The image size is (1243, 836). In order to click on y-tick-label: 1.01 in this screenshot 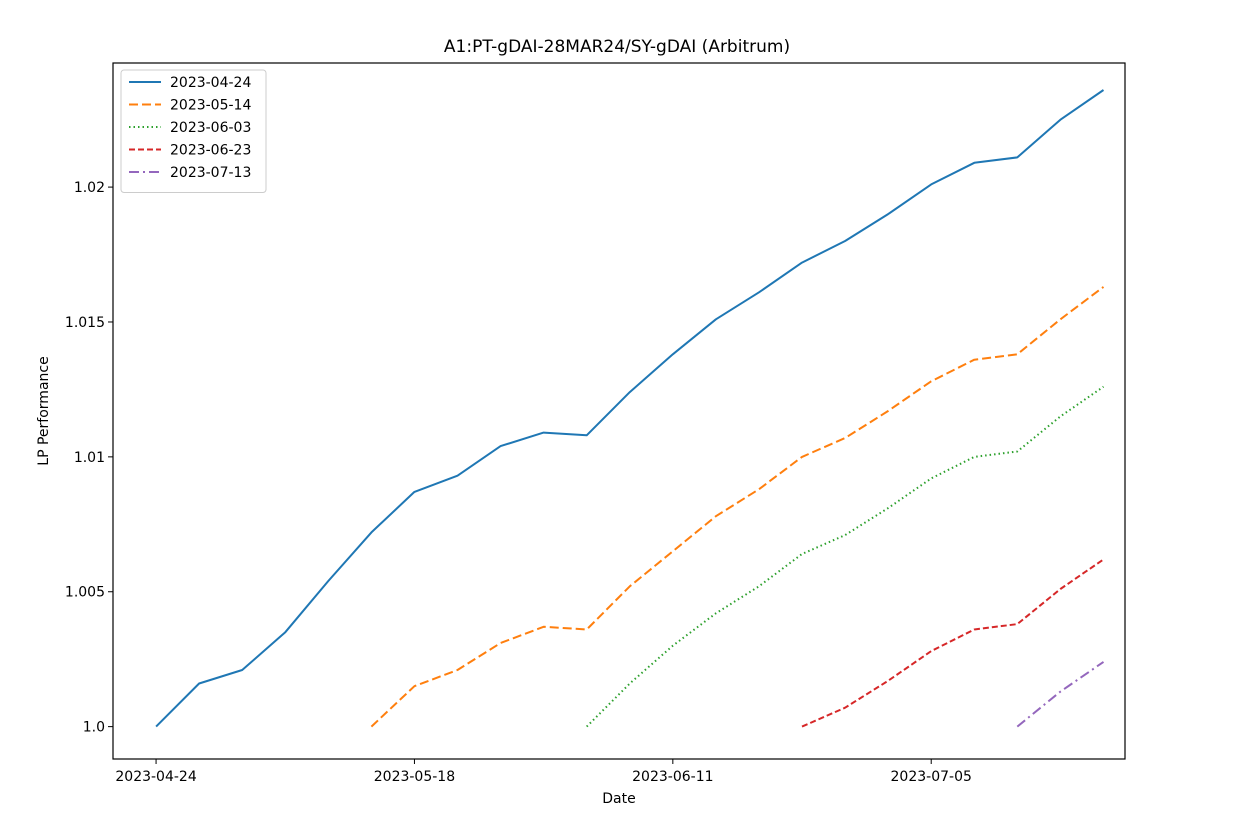, I will do `click(89, 458)`.